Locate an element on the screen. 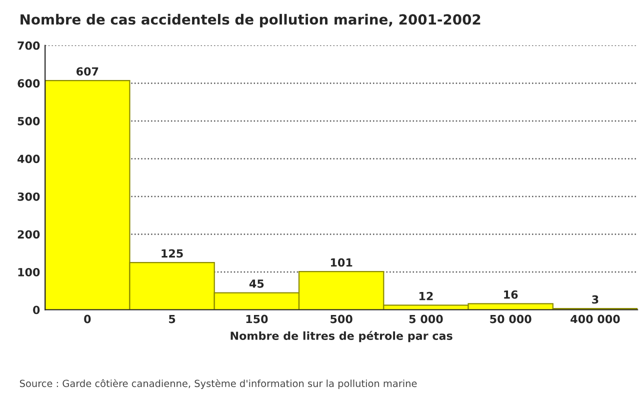 The width and height of the screenshot is (644, 413). data-label: 12 is located at coordinates (426, 296).